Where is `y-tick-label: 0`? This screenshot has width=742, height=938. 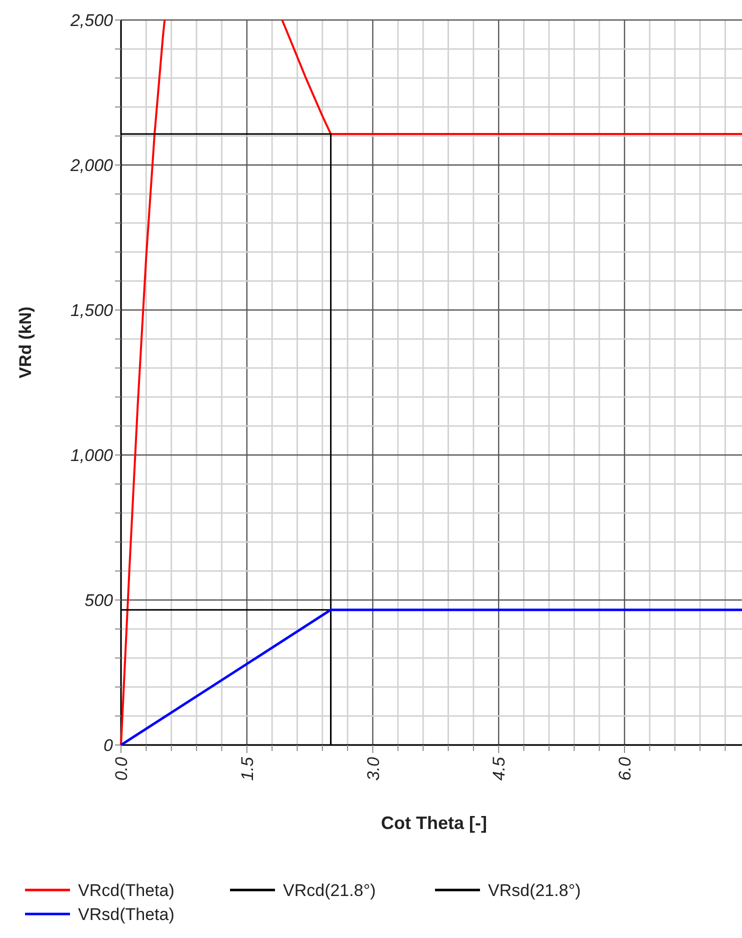 y-tick-label: 0 is located at coordinates (109, 745).